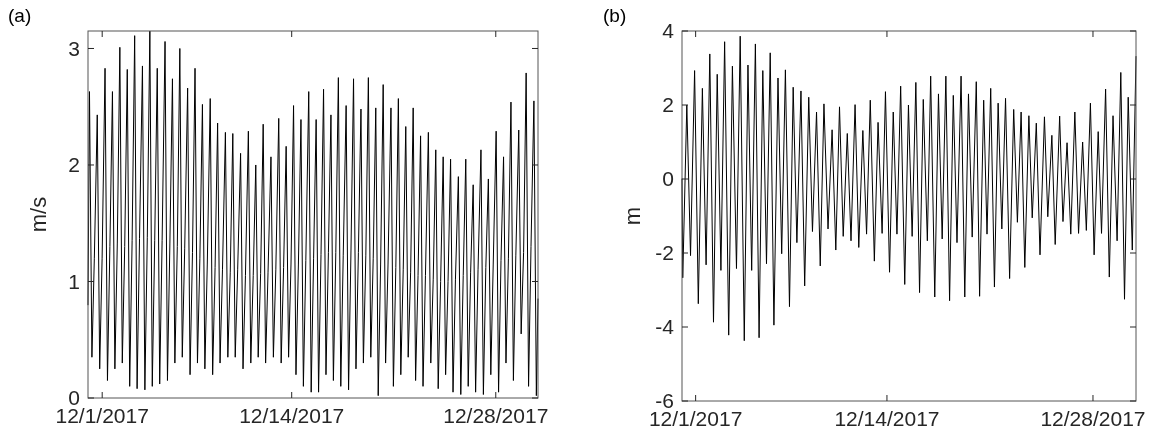  I want to click on y-tick-label: 0, so click(668, 179).